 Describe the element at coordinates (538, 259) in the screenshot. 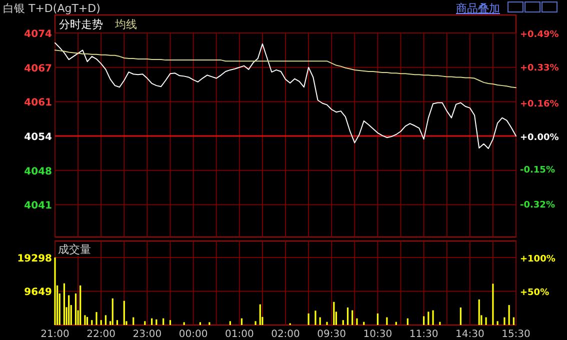

I see `y2-tick-label: +100%` at that location.